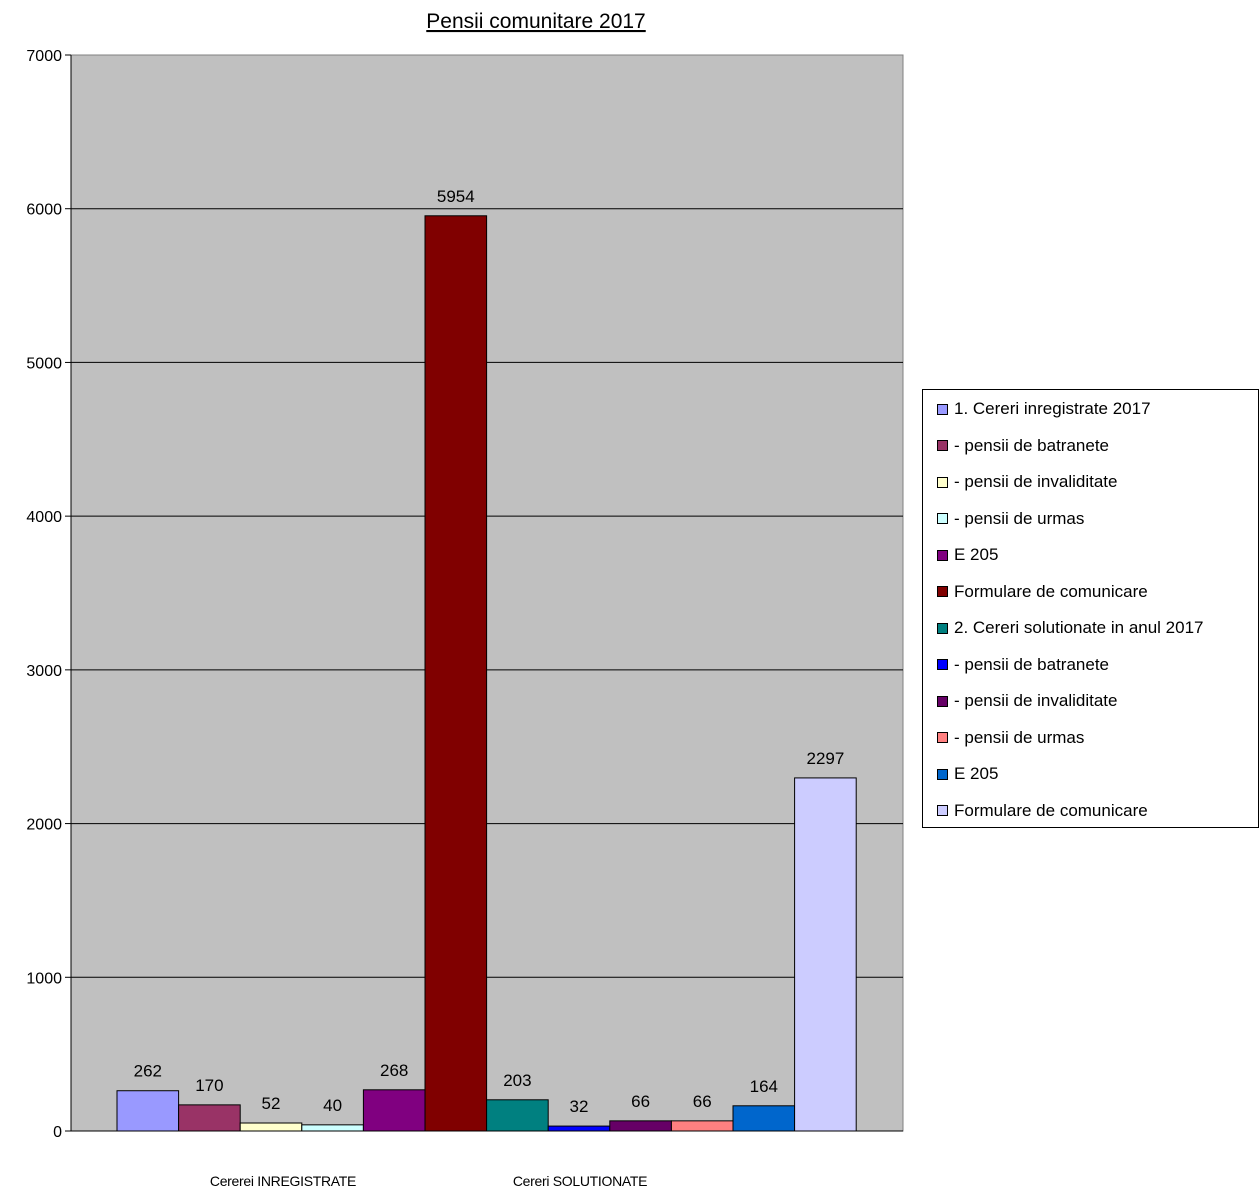 Image resolution: width=1259 pixels, height=1191 pixels. I want to click on data-label: 170, so click(209, 1085).